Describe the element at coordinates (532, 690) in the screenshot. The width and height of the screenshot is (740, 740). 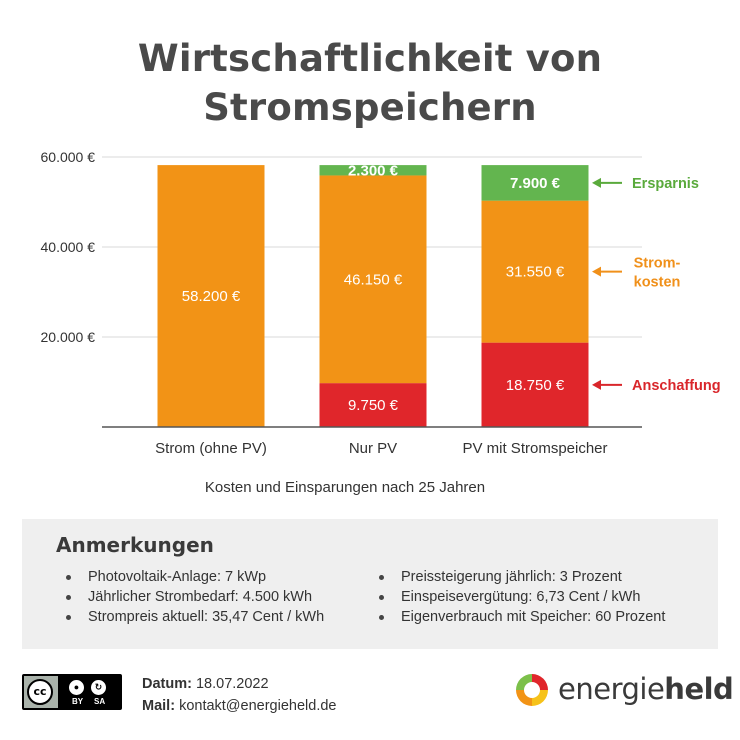
I see `energieheld-logo-icon` at that location.